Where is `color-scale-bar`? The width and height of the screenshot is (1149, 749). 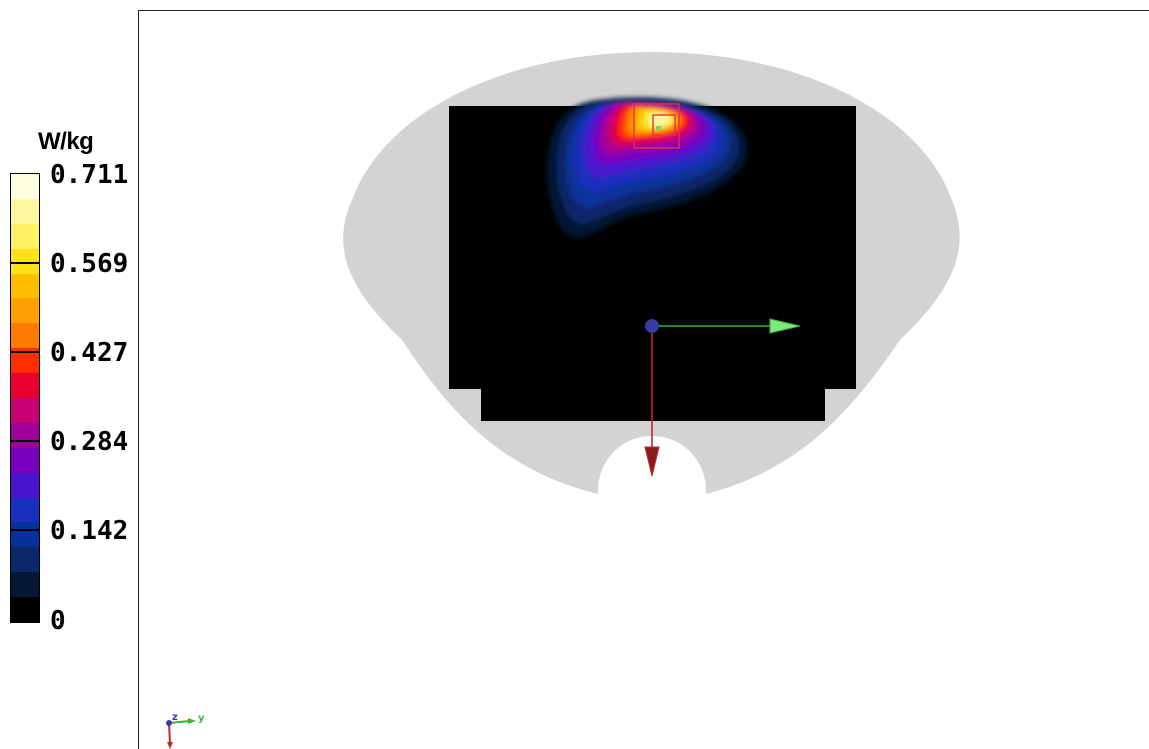 color-scale-bar is located at coordinates (25, 398).